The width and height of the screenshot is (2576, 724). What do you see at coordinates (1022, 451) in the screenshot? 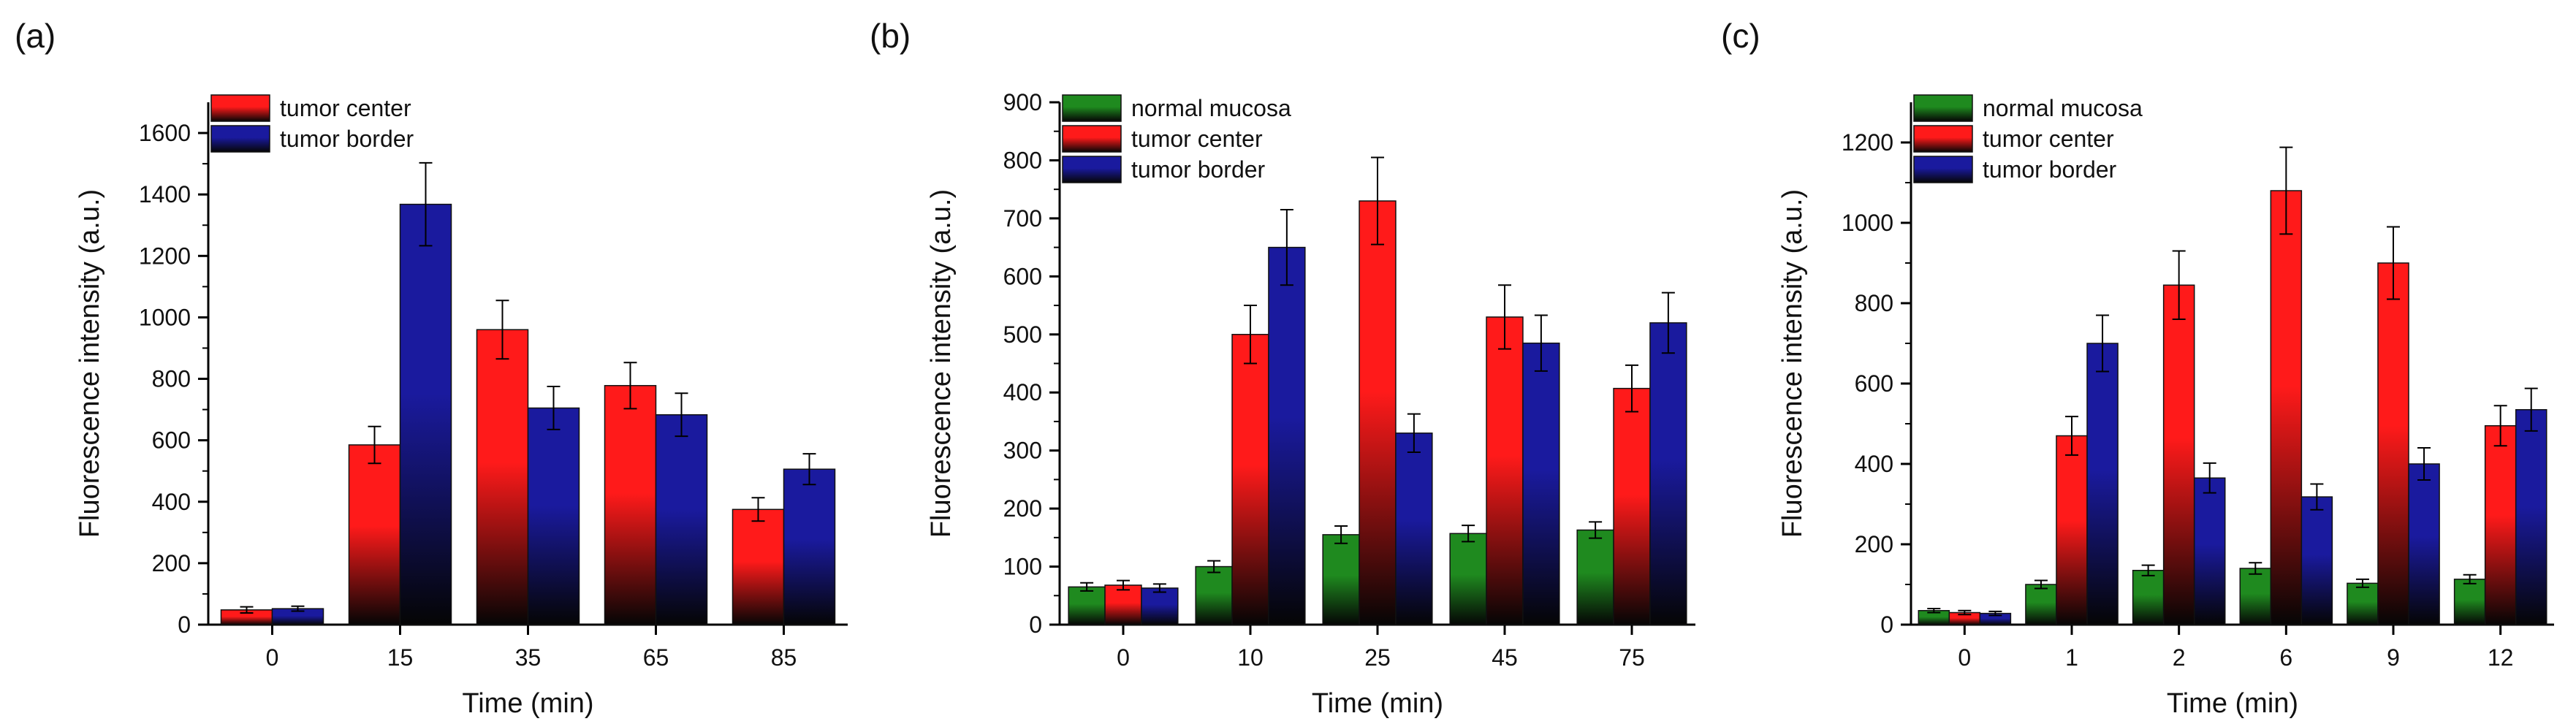
I see `y-tick-label: 300` at bounding box center [1022, 451].